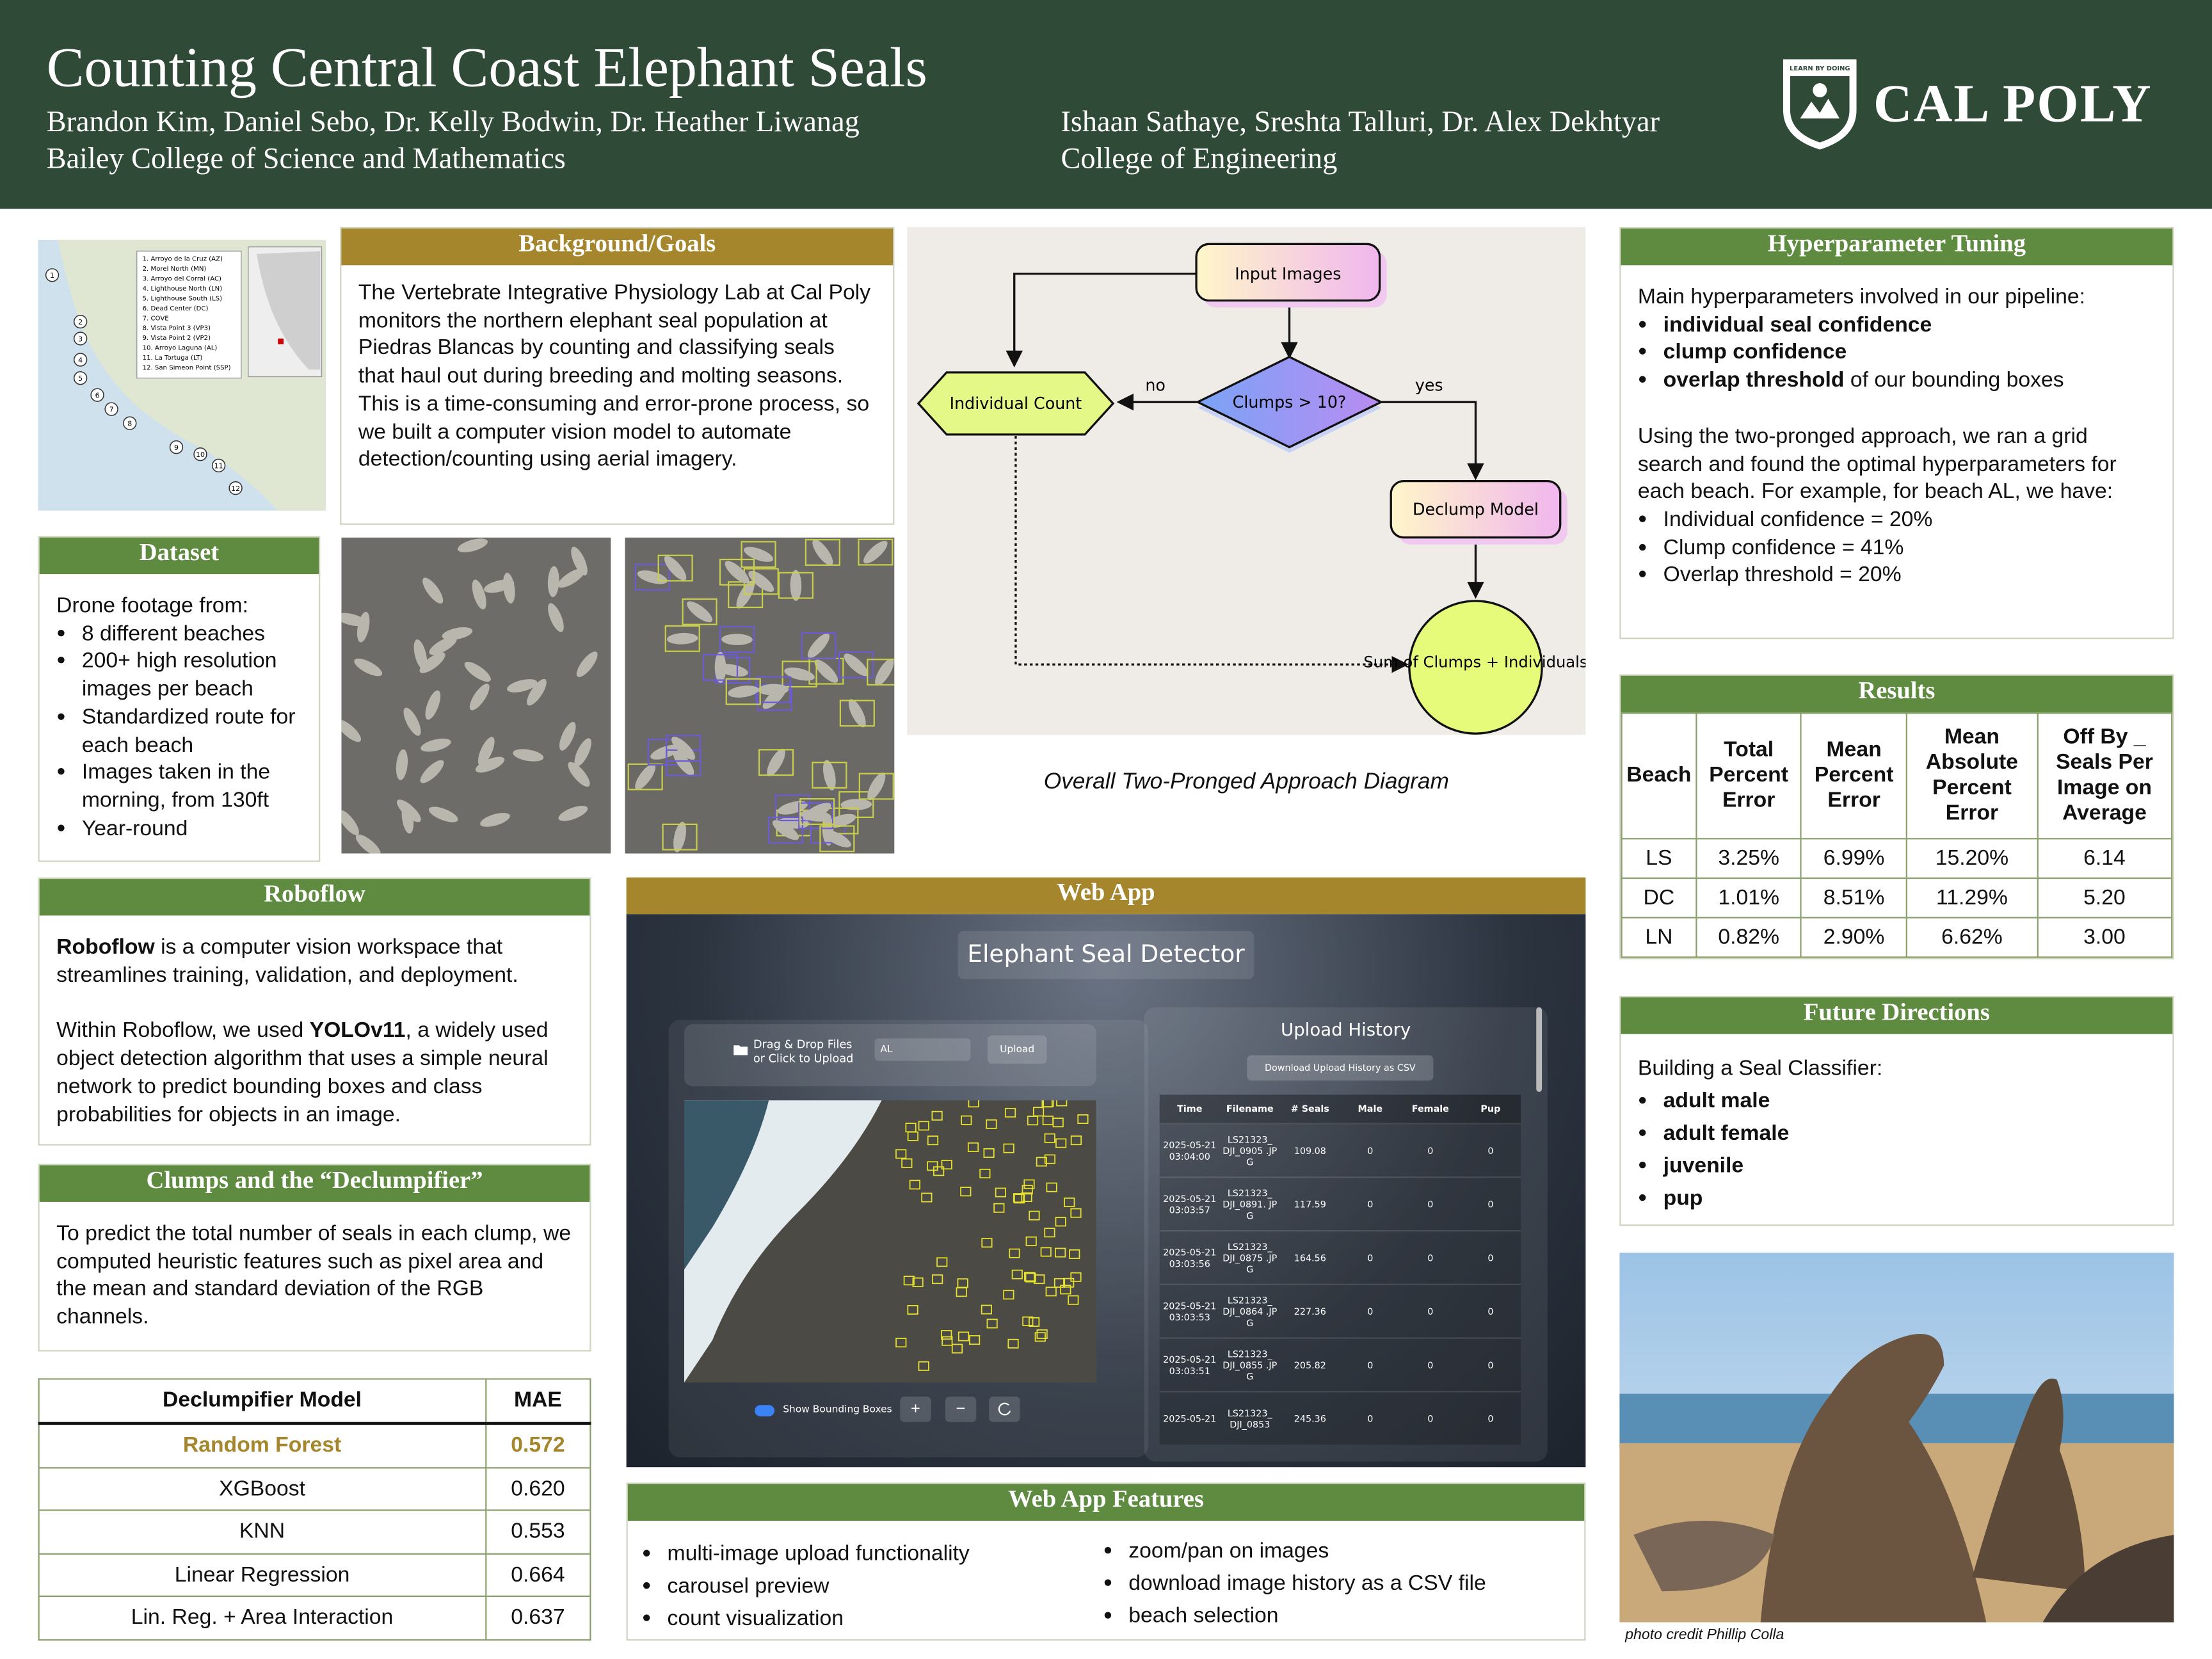  Describe the element at coordinates (760, 695) in the screenshot. I see `aerial-photo-detections` at that location.